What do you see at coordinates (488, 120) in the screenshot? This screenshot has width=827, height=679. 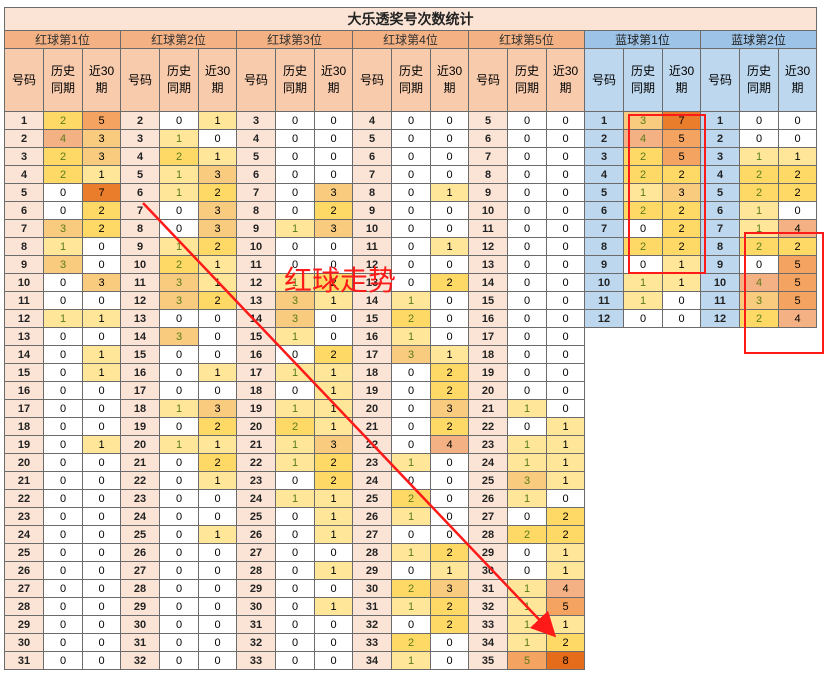 I see `ball-number: 5` at bounding box center [488, 120].